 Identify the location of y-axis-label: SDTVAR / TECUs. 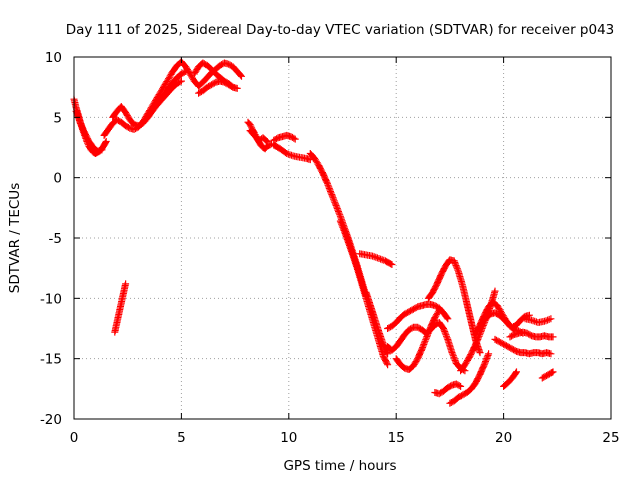
(15, 238).